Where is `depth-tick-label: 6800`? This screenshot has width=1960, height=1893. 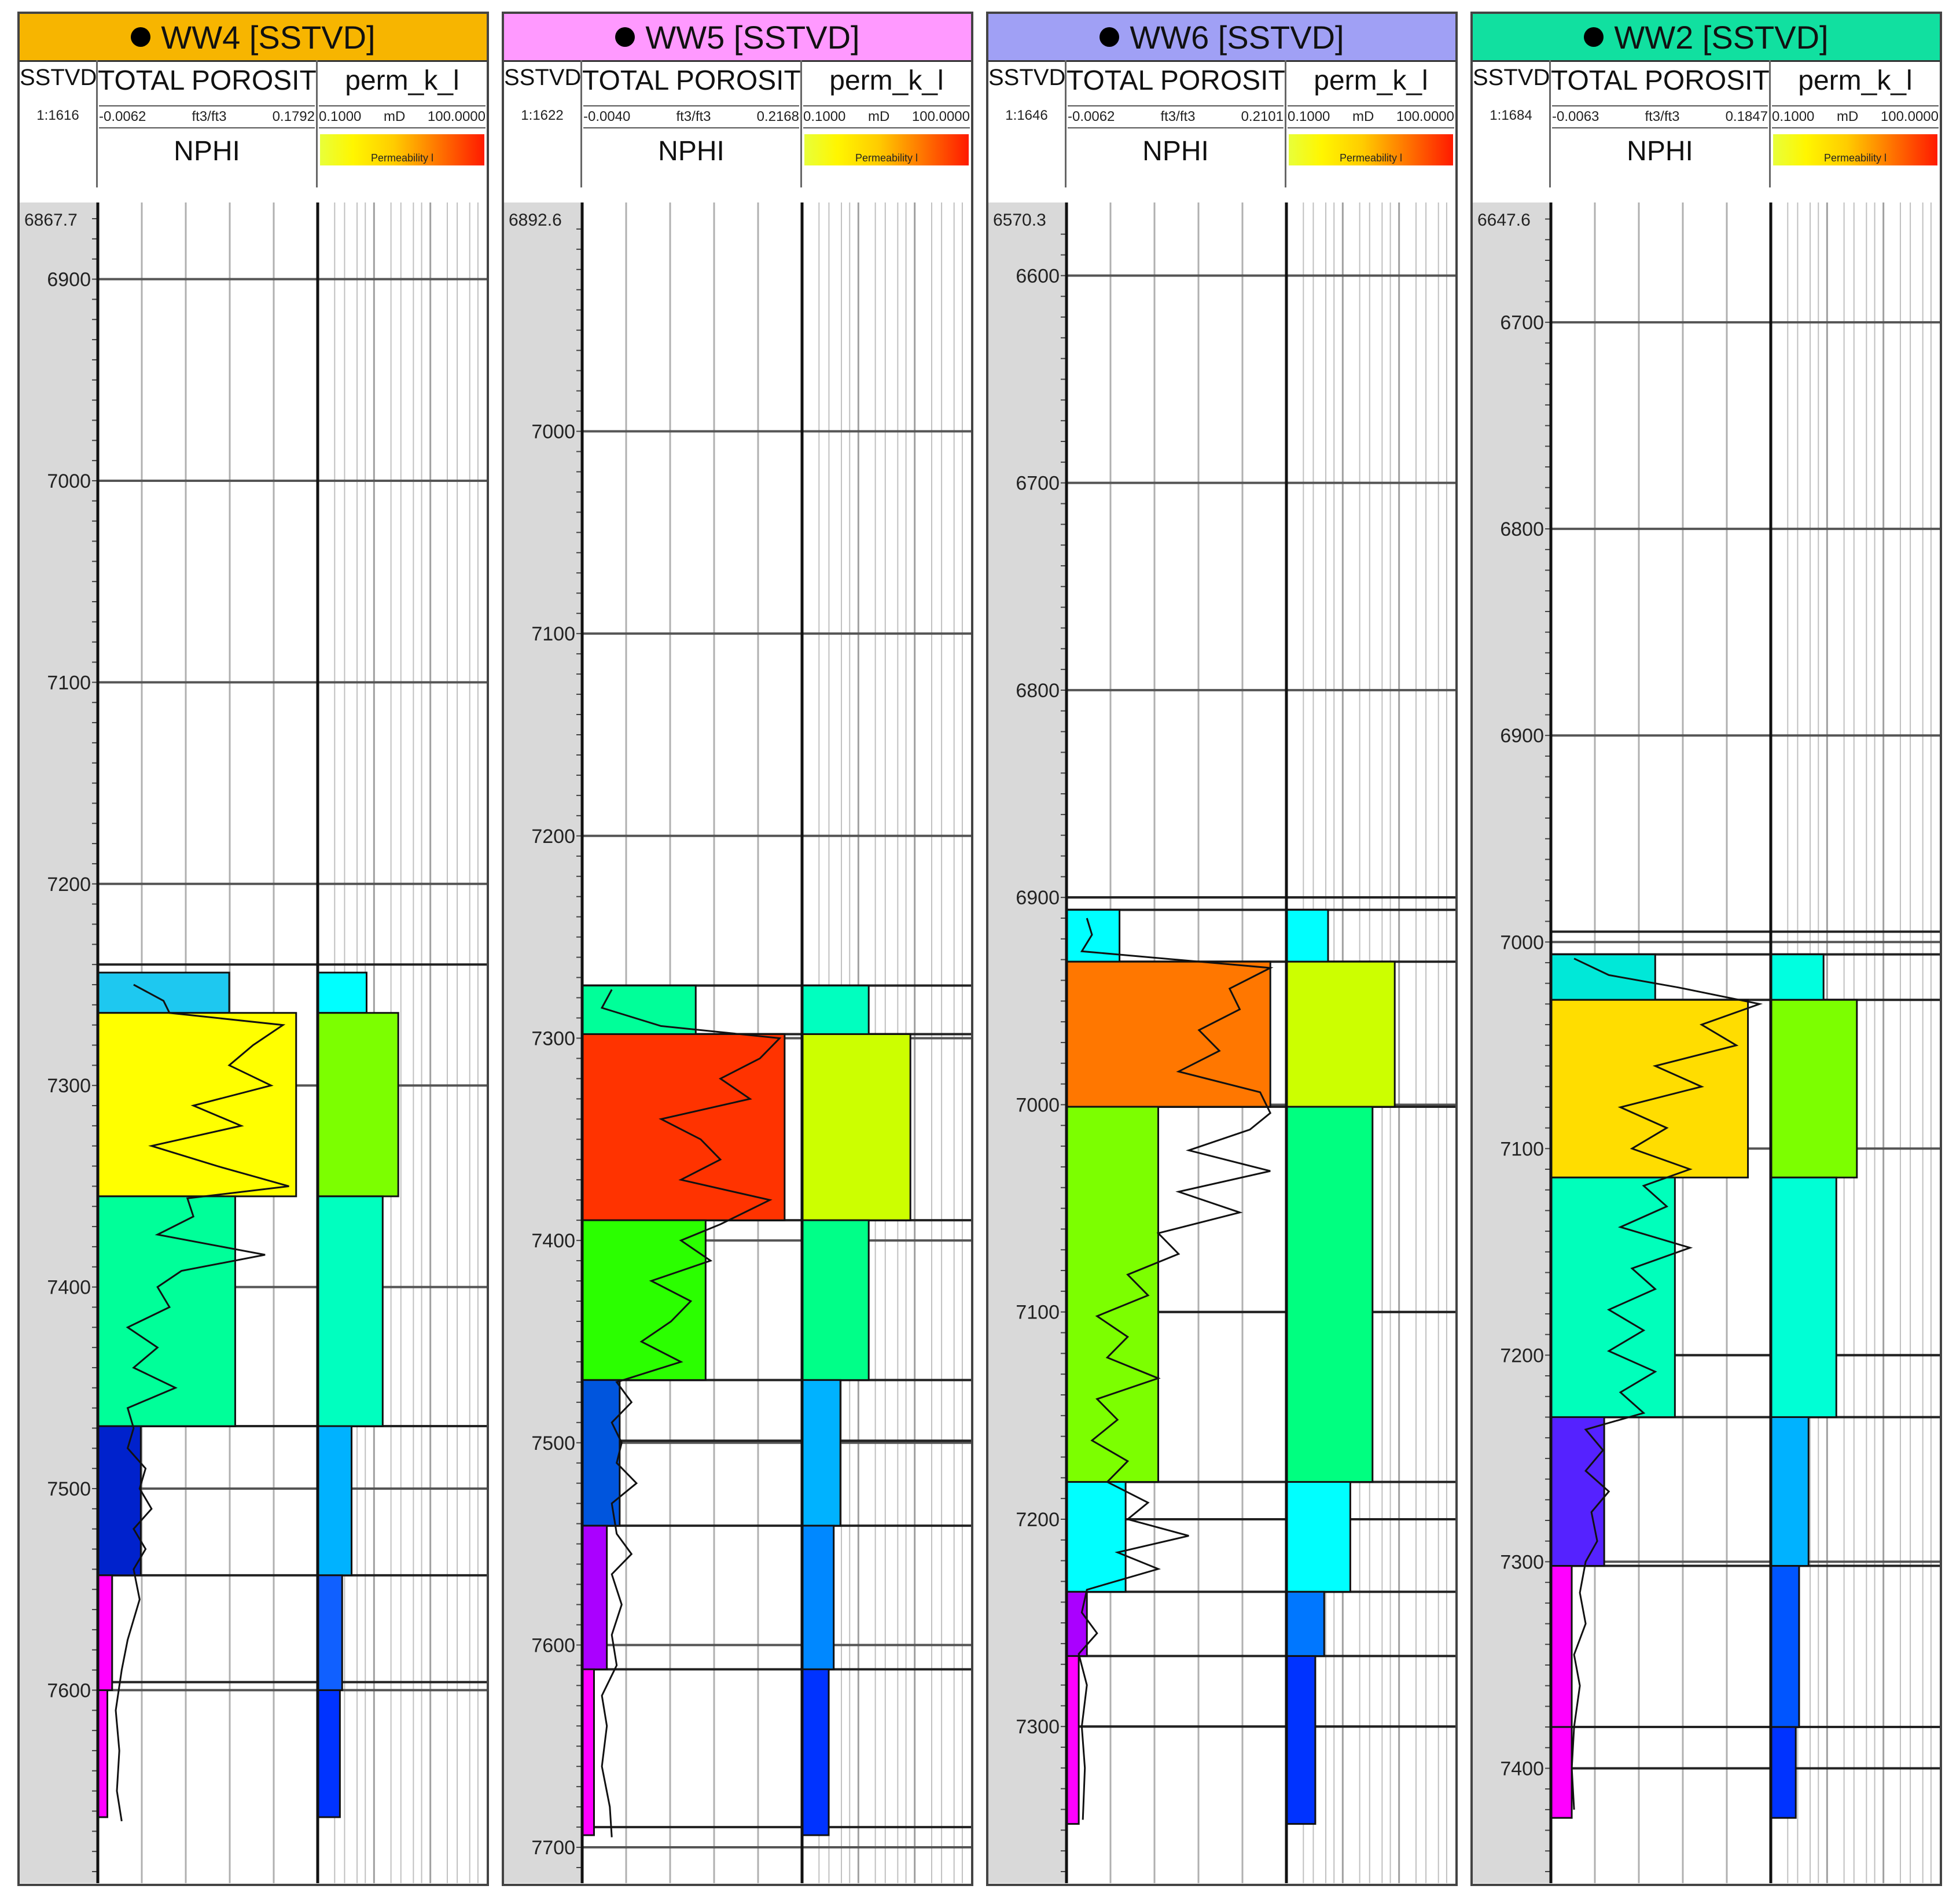
depth-tick-label: 6800 is located at coordinates (1038, 691).